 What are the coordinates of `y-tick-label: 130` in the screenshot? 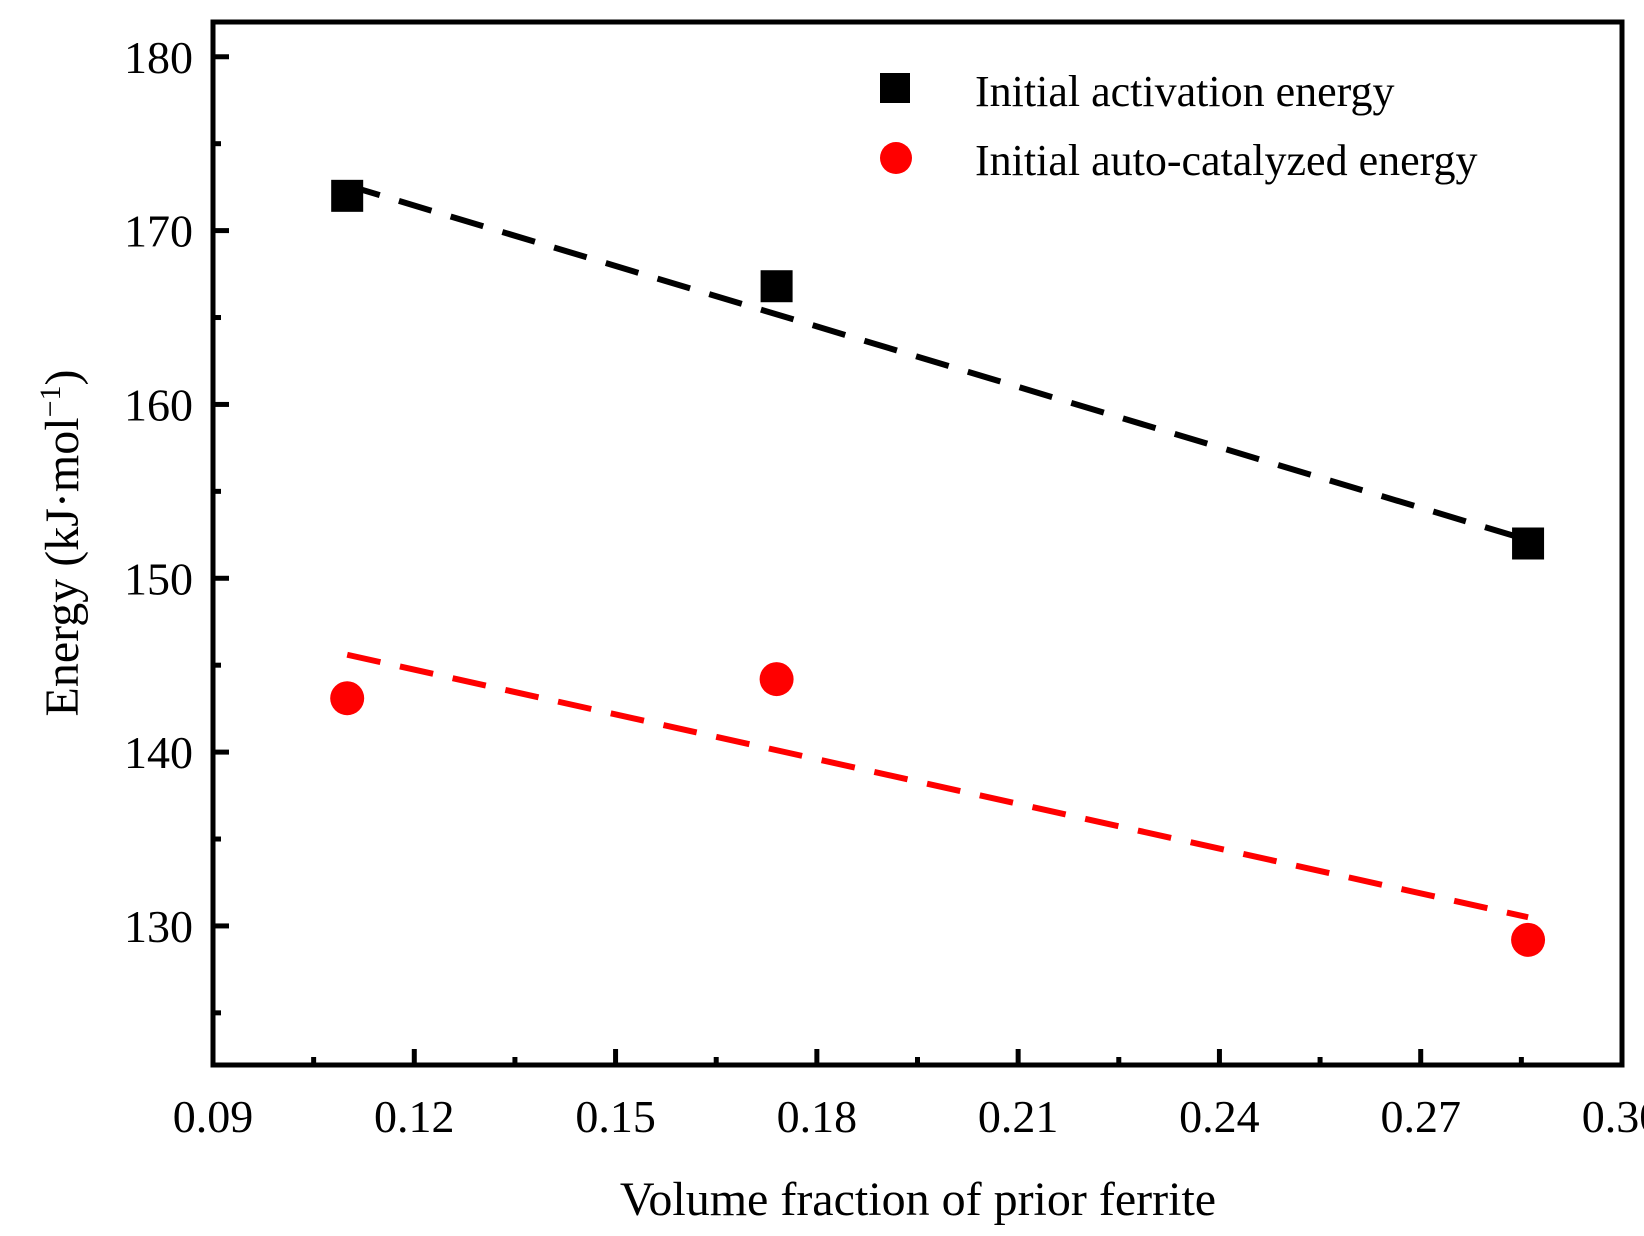 It's located at (158, 926).